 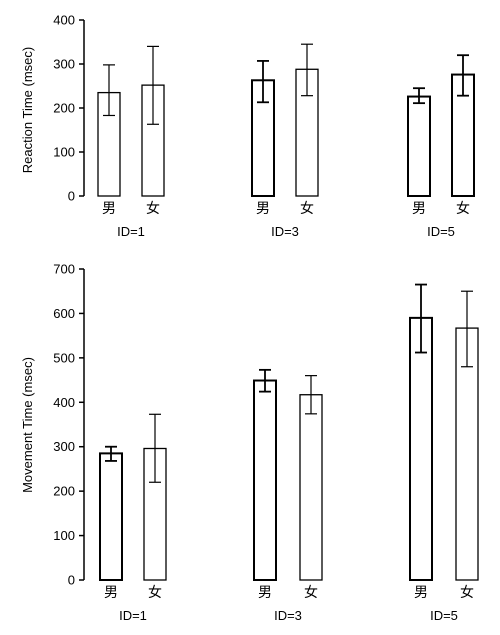 I want to click on y-tick-label: 700, so click(x=64, y=269).